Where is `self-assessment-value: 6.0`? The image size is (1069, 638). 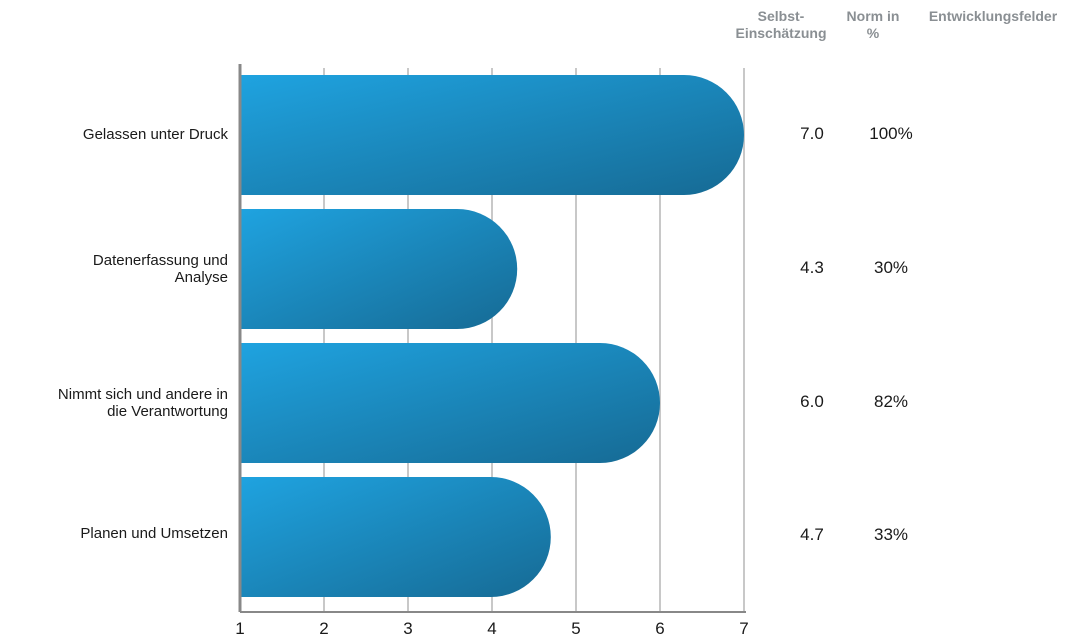
self-assessment-value: 6.0 is located at coordinates (812, 401).